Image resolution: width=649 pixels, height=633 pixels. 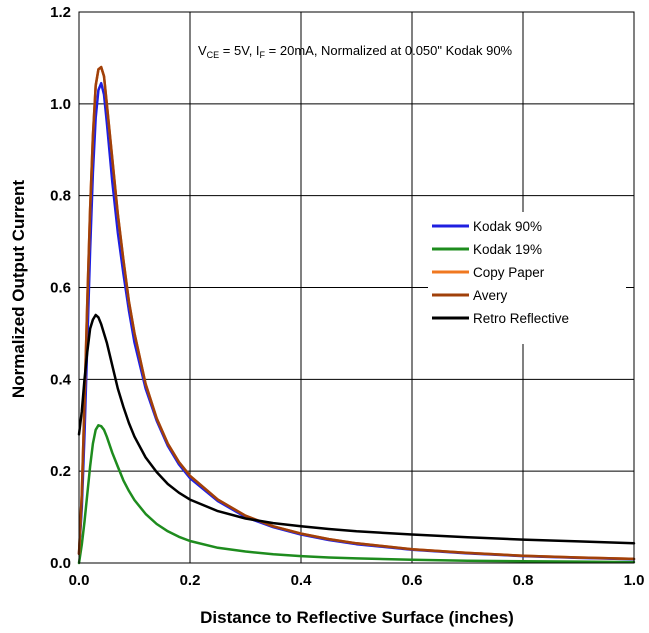 I want to click on x-axis-title: Distance to Reflective Surface (inches), so click(x=357, y=617).